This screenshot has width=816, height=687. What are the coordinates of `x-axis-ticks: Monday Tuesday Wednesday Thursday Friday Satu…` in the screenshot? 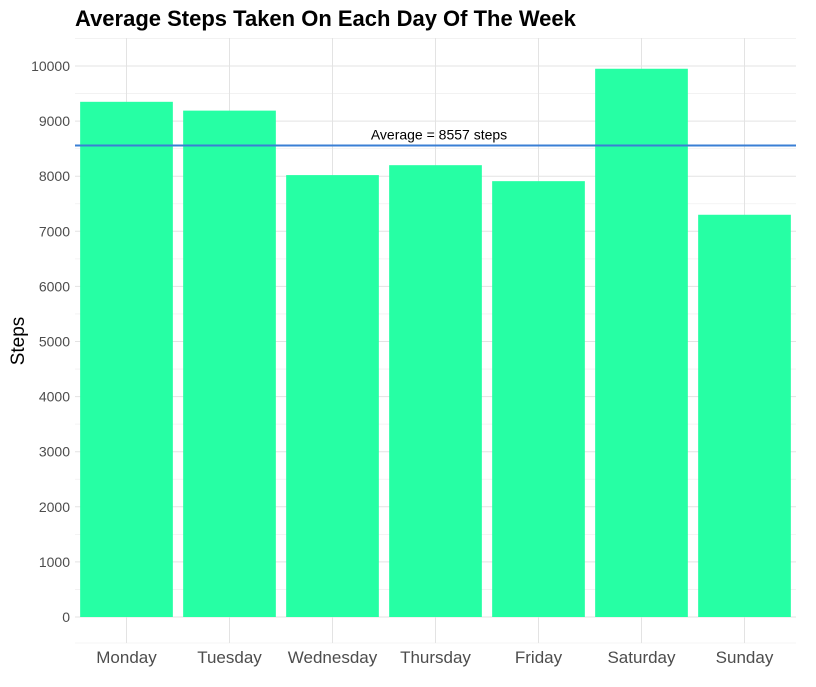 It's located at (435, 657).